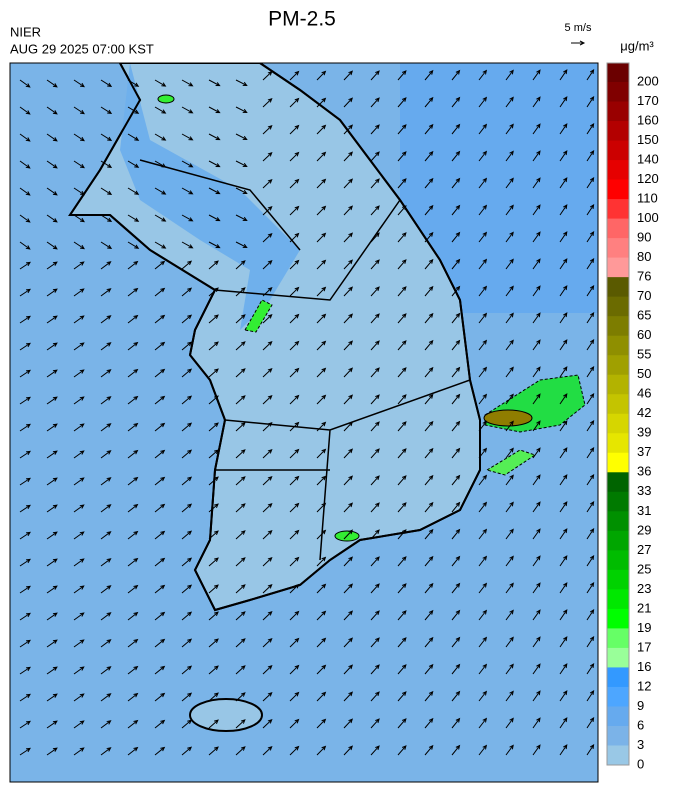 The width and height of the screenshot is (673, 800). What do you see at coordinates (648, 119) in the screenshot?
I see `colorbar-label: 160` at bounding box center [648, 119].